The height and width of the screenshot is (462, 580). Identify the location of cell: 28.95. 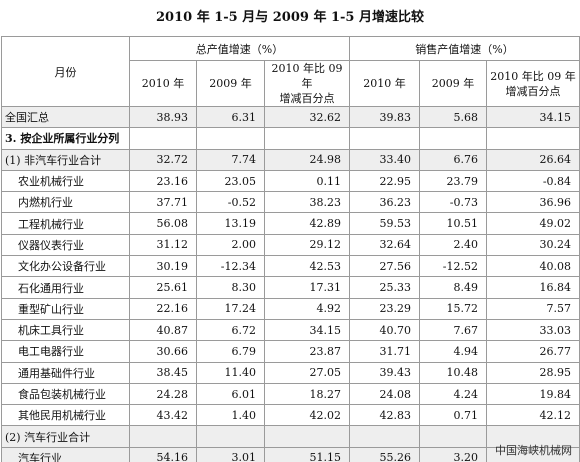
(532, 372).